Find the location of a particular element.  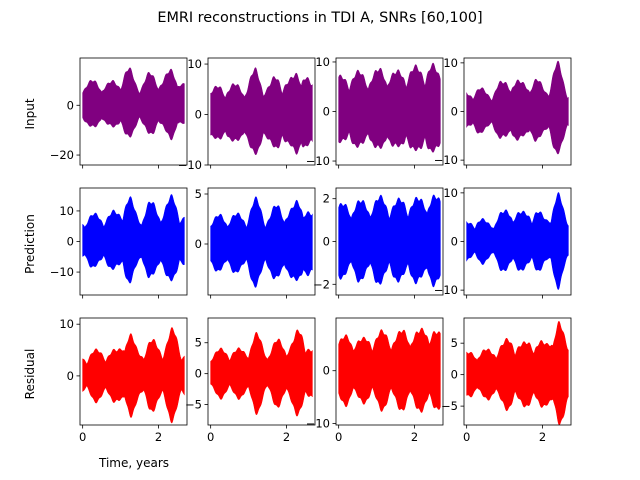

subplot-input-2: −10 0 10 is located at coordinates (247, 114).